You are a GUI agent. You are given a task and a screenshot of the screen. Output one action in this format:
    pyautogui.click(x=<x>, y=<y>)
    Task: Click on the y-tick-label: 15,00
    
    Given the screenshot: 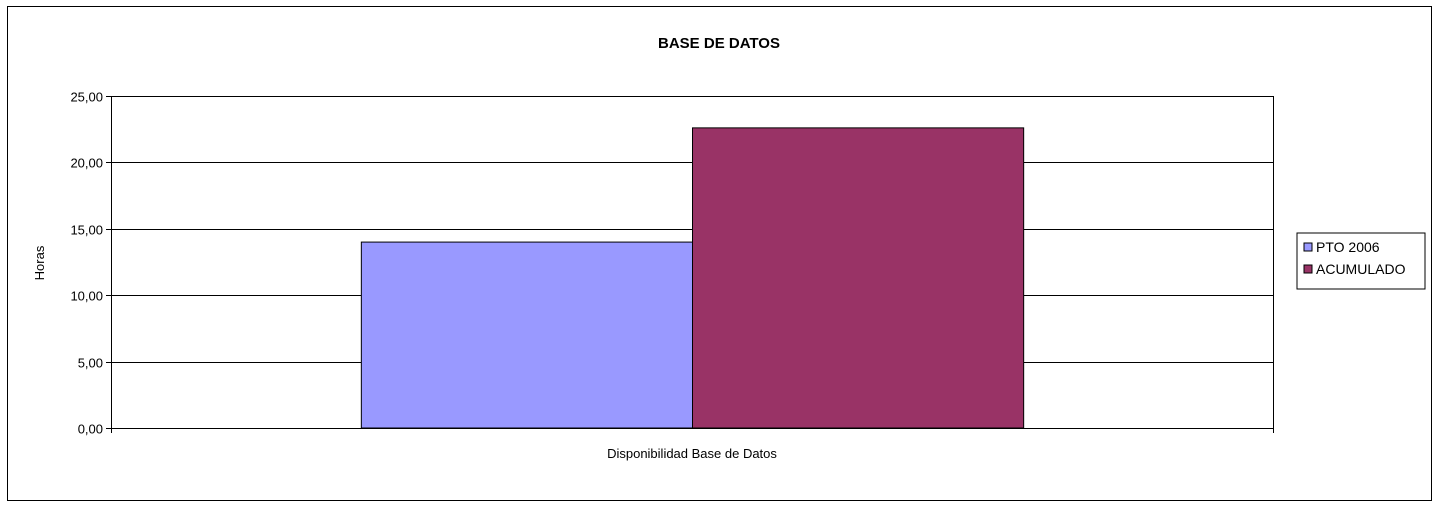 What is the action you would take?
    pyautogui.click(x=86, y=230)
    